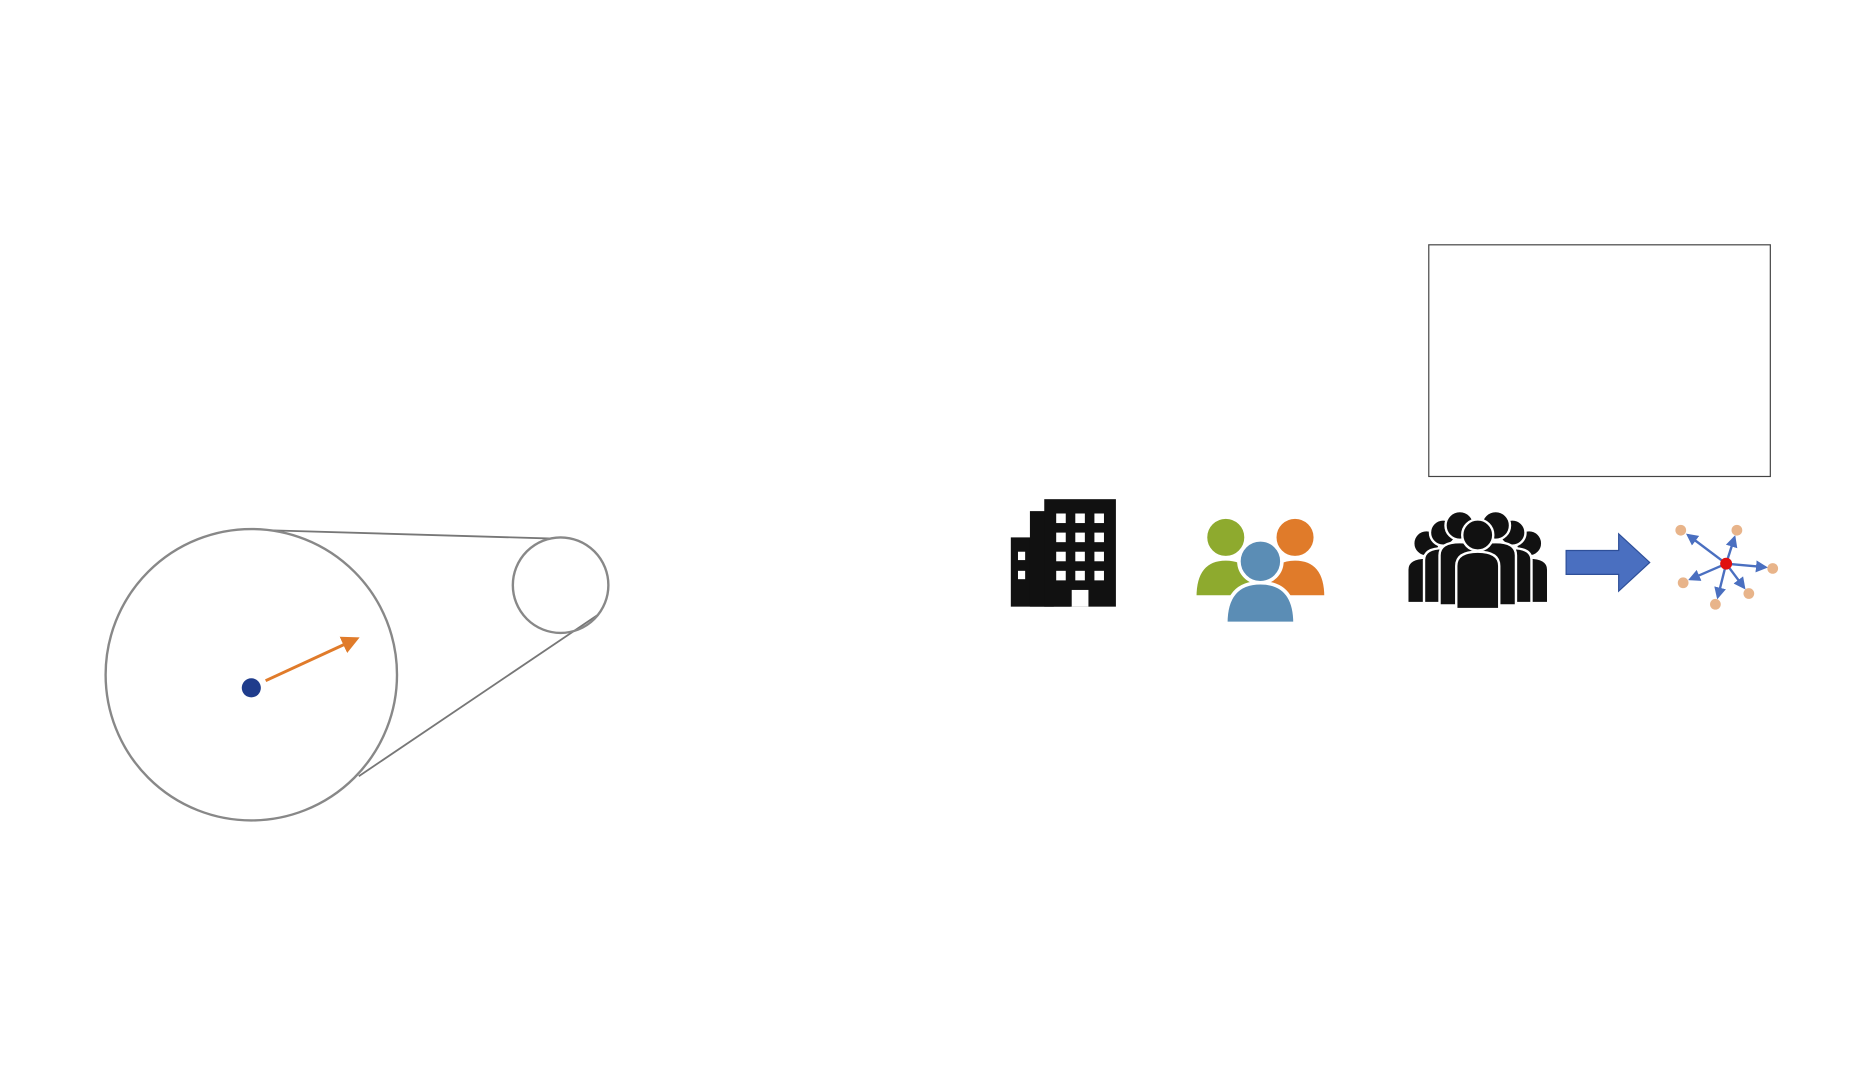 The width and height of the screenshot is (1864, 1070). I want to click on lens-annotations, so click(300, 667).